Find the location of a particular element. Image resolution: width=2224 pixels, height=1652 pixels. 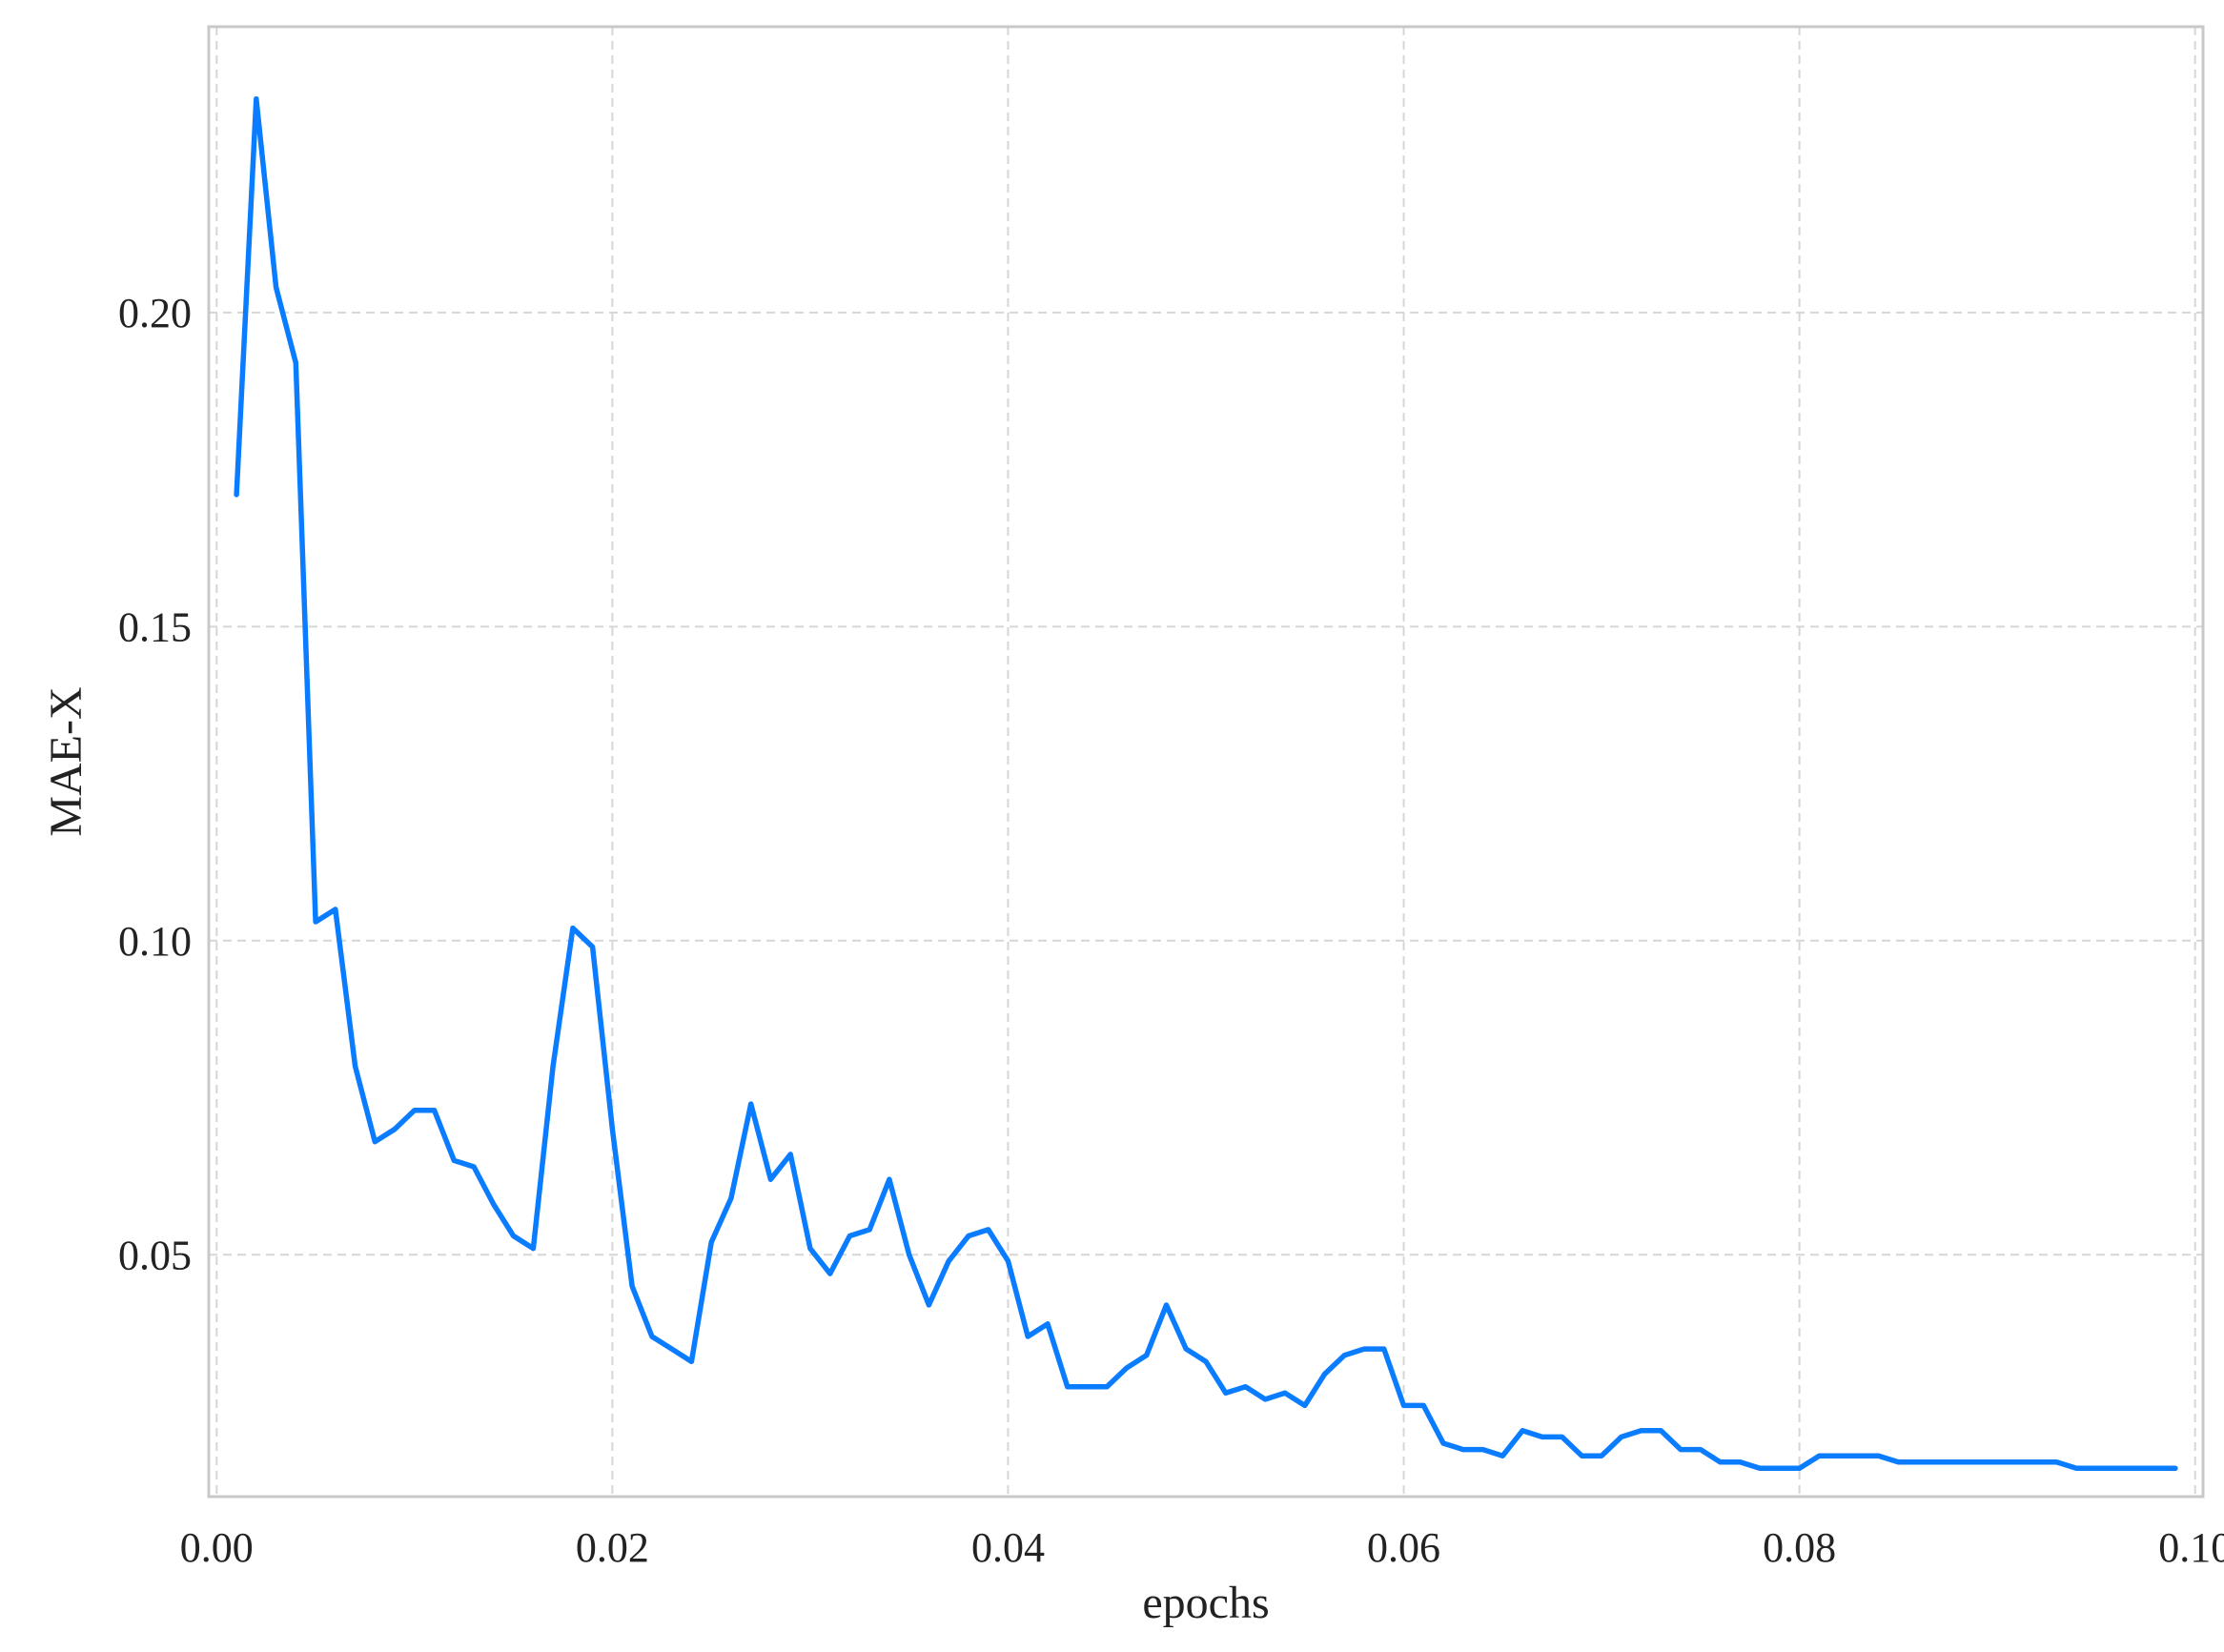

y-tick-labels: 0.05 0.10 0.15 0.20 is located at coordinates (155, 784).